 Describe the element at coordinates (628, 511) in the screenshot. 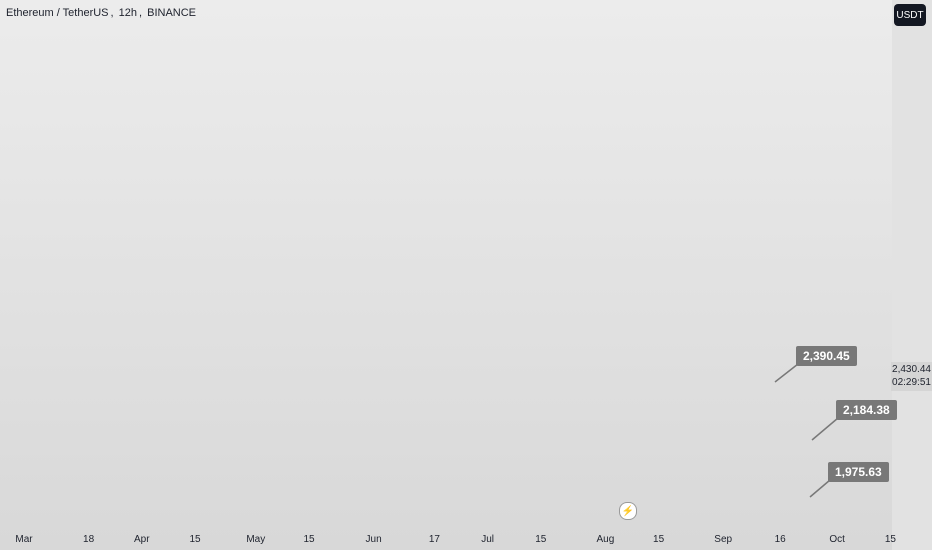

I see `lightning-icon: ⚡` at that location.